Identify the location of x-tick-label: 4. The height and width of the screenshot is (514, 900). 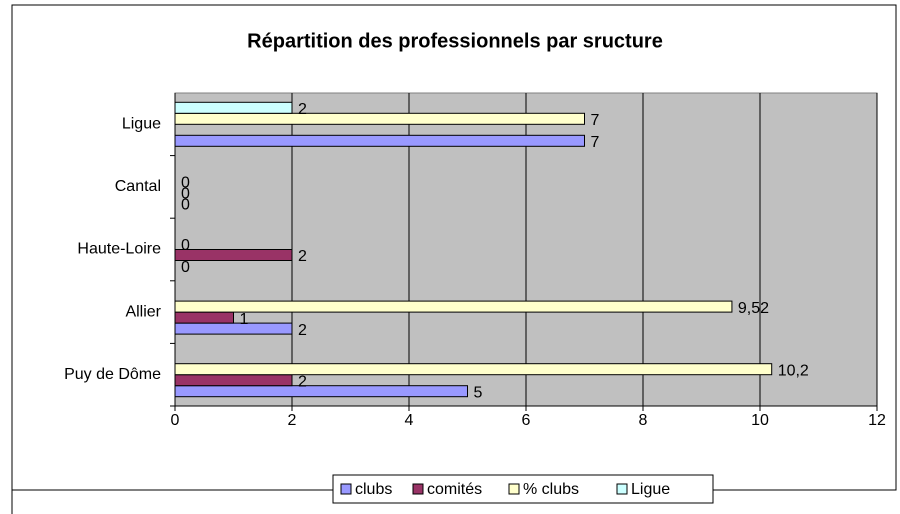
(409, 420).